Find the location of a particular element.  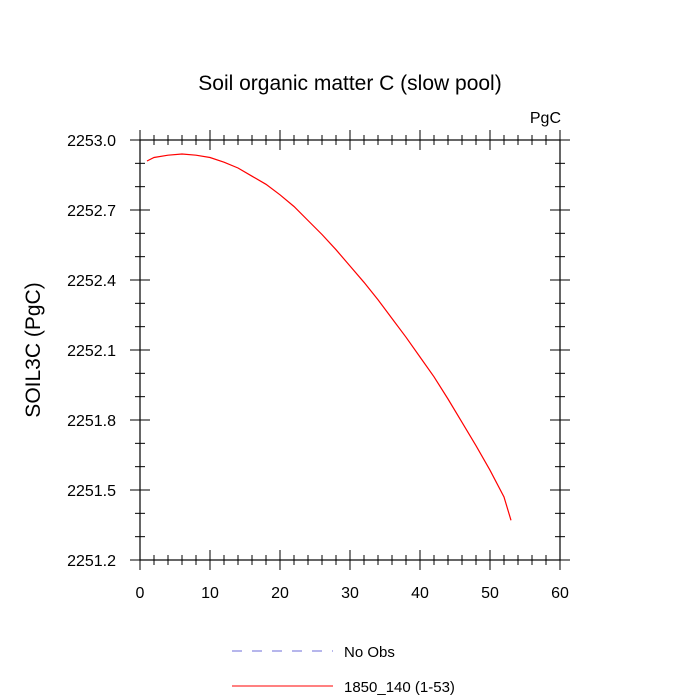

x-tick-labels: 0 10 20 30 40 50 60 is located at coordinates (352, 593).